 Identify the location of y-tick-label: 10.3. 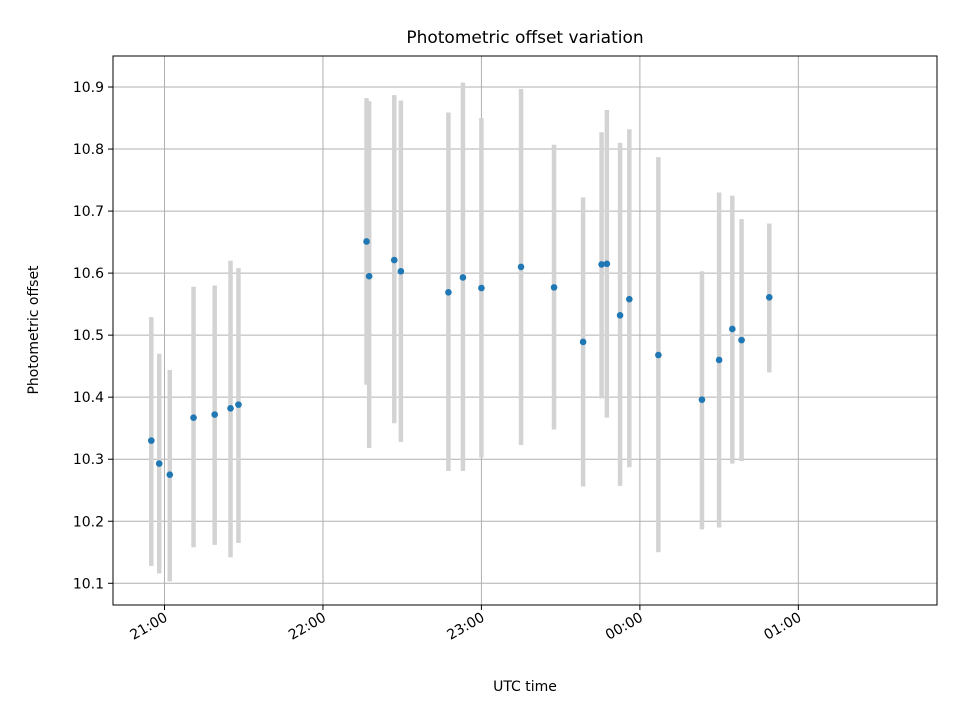
(88, 460).